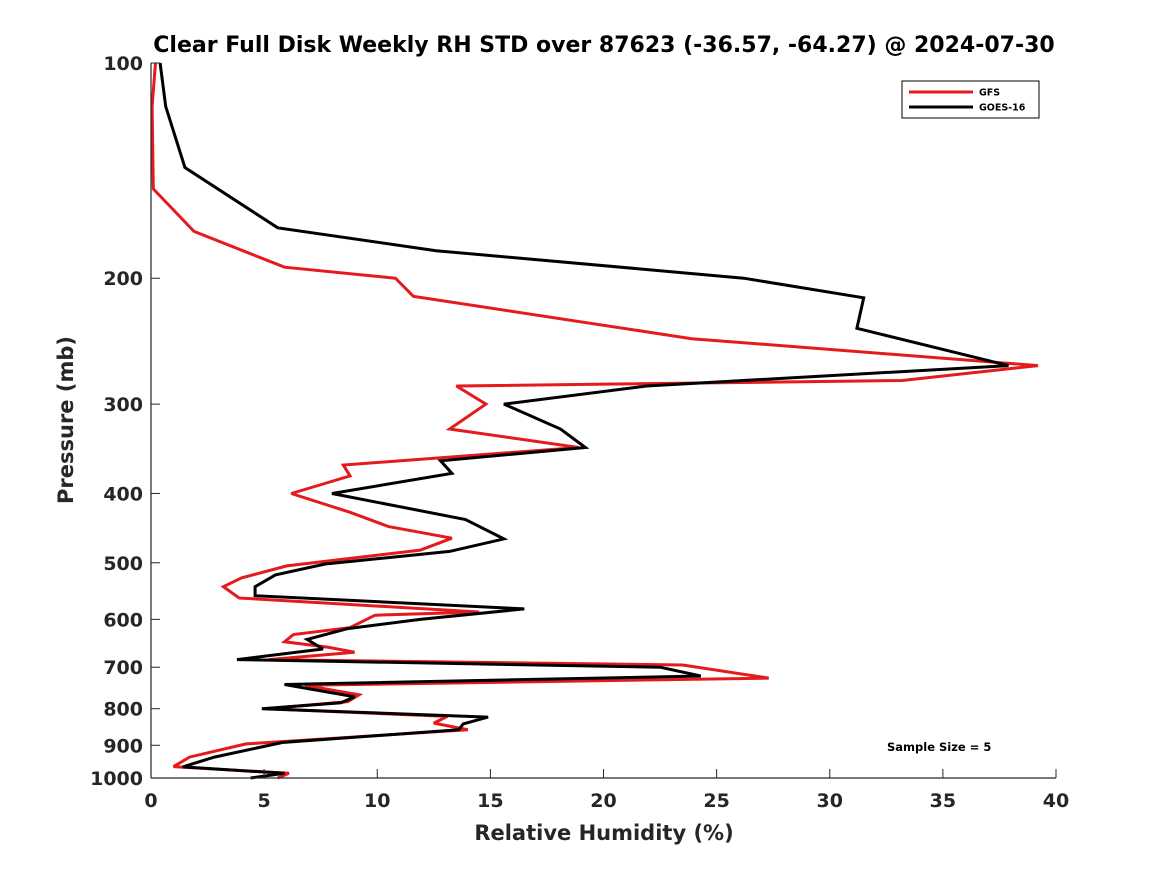 This screenshot has width=1167, height=875. What do you see at coordinates (125, 421) in the screenshot?
I see `y-ticks: 100 200 300 400 500 600 700 800 900 1000` at bounding box center [125, 421].